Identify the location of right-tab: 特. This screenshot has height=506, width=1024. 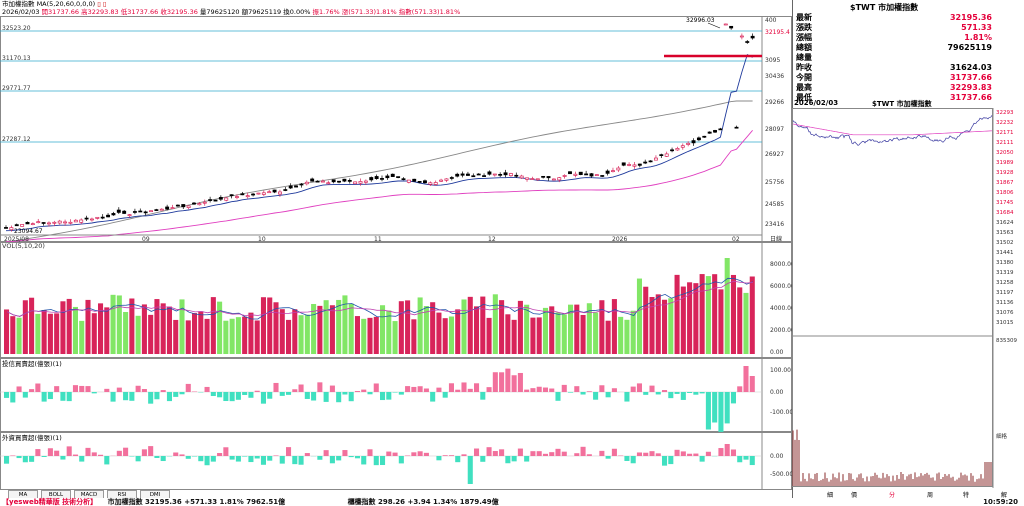
(965, 495).